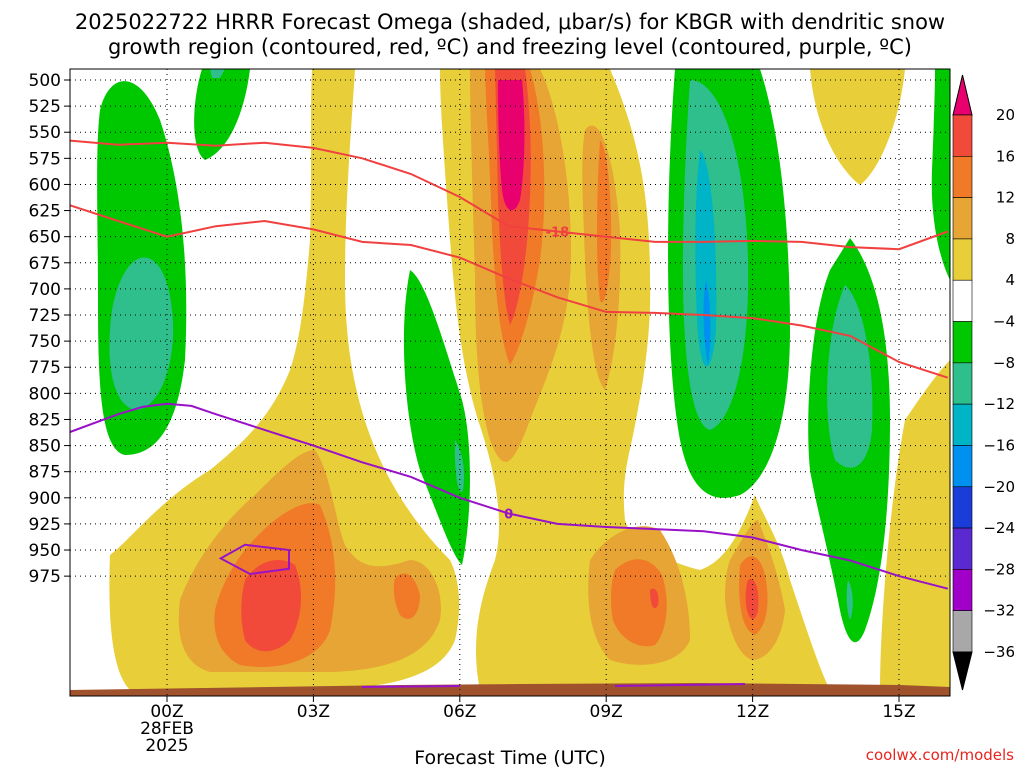 This screenshot has height=768, width=1024. Describe the element at coordinates (45, 133) in the screenshot. I see `y-tick-label: 550` at that location.